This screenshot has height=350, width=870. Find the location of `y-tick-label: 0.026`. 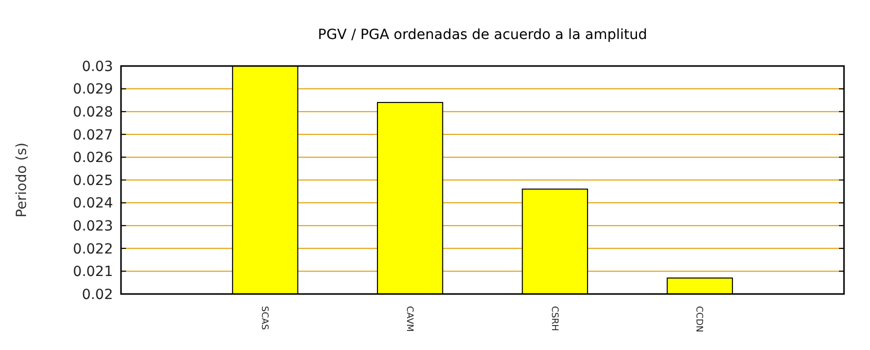

y-tick-label: 0.026 is located at coordinates (93, 158).